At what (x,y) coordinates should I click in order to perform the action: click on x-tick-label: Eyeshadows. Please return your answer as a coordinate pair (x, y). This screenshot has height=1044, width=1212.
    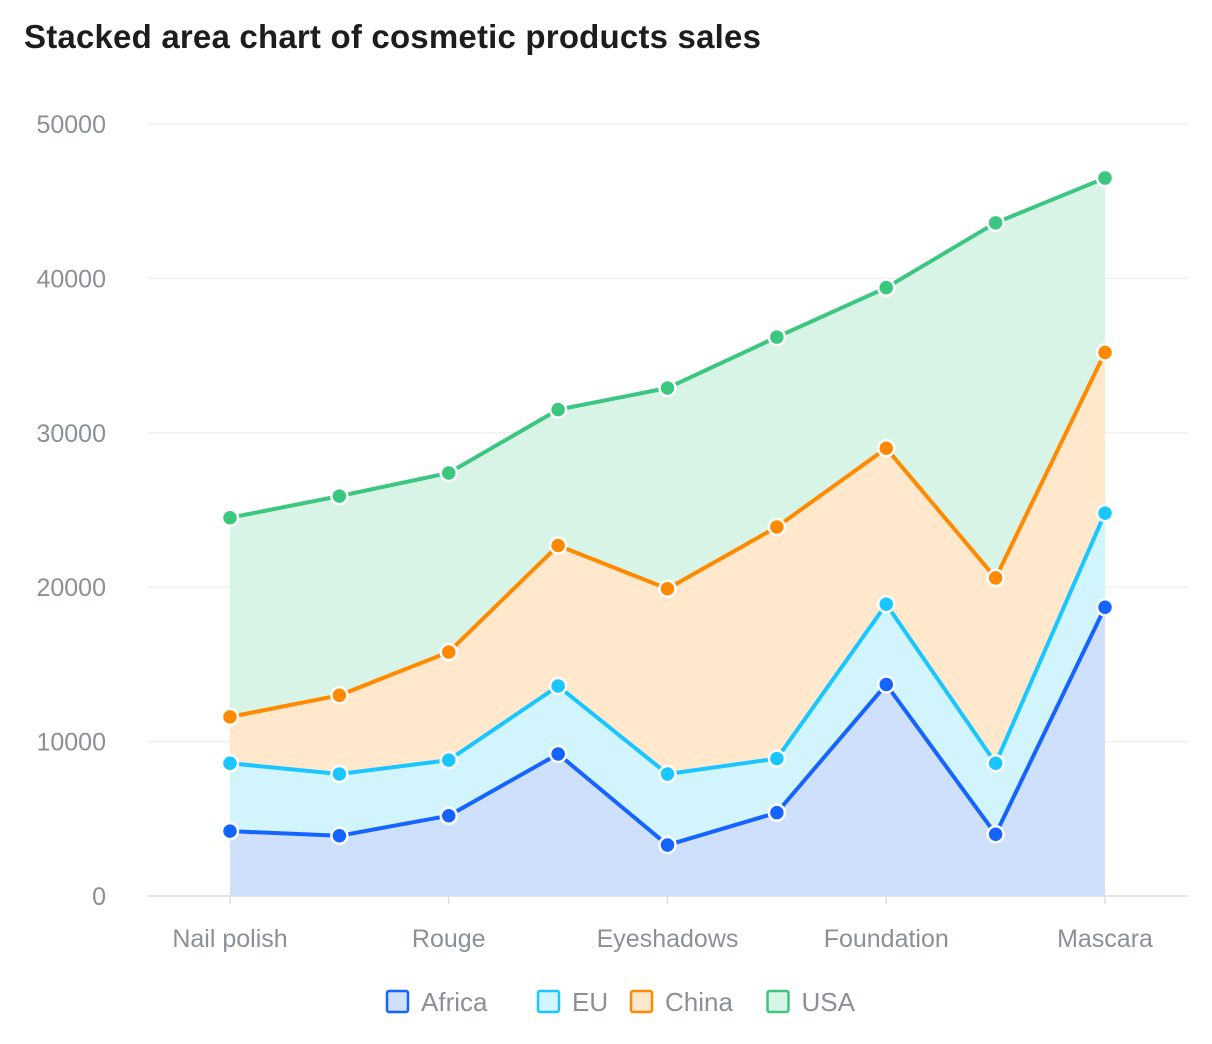
    Looking at the image, I should click on (668, 939).